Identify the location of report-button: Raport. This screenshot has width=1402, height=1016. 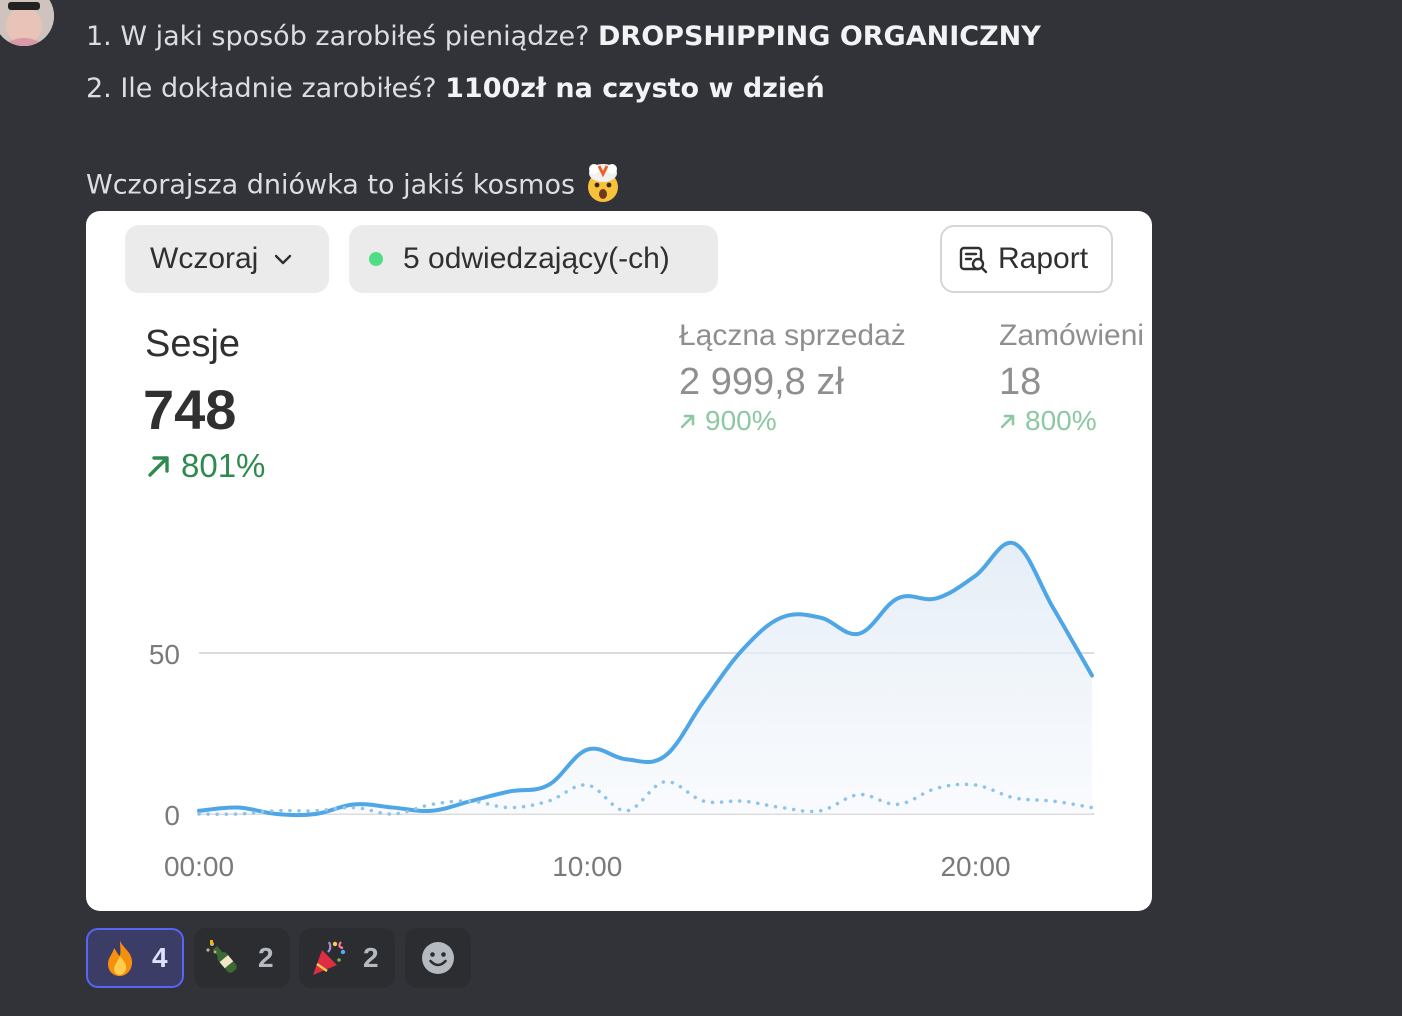
(1026, 259).